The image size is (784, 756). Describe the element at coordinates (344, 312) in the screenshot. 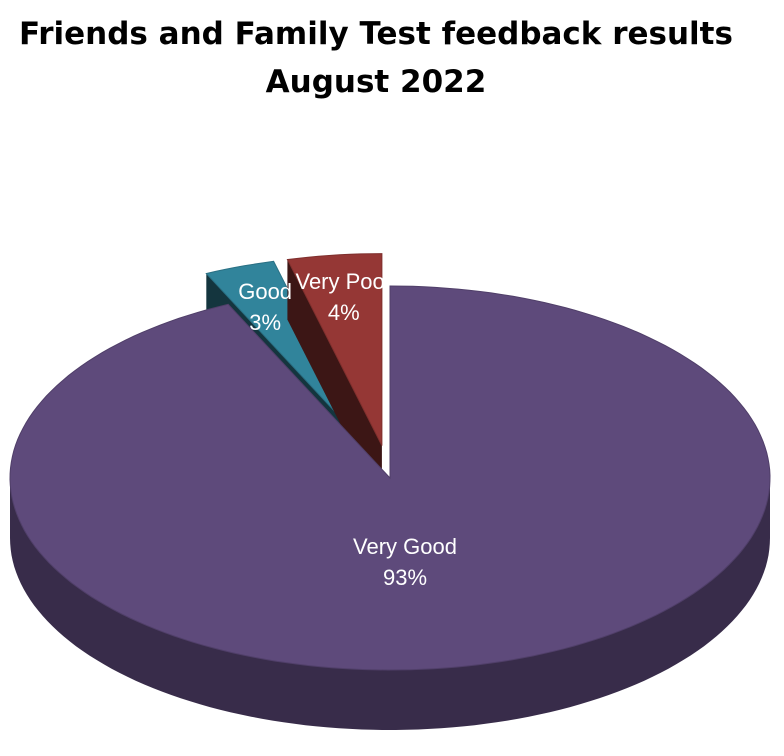

I see `data-label-value: 4%` at that location.